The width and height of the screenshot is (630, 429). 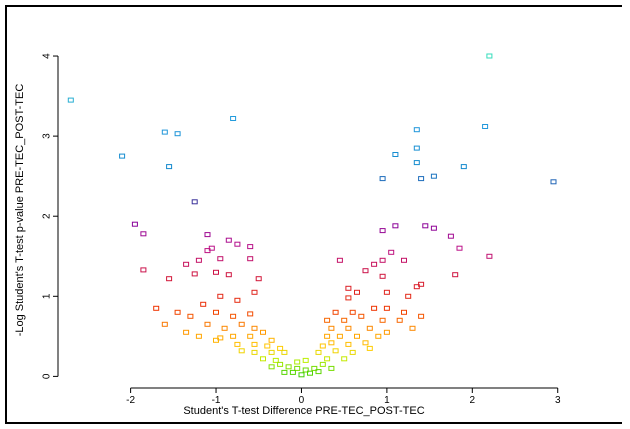 I want to click on y-tick-label: 1, so click(x=47, y=296).